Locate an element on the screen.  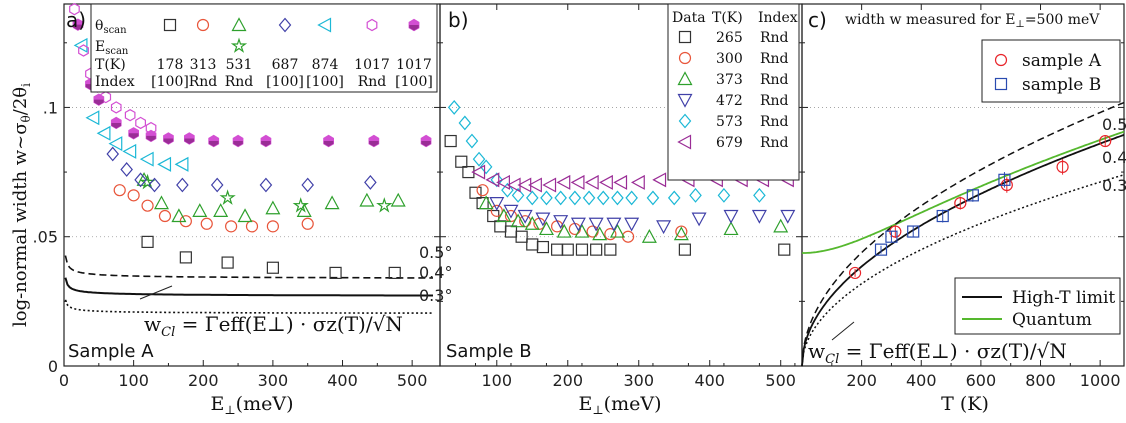
panel-b-label: b) is located at coordinates (458, 20).